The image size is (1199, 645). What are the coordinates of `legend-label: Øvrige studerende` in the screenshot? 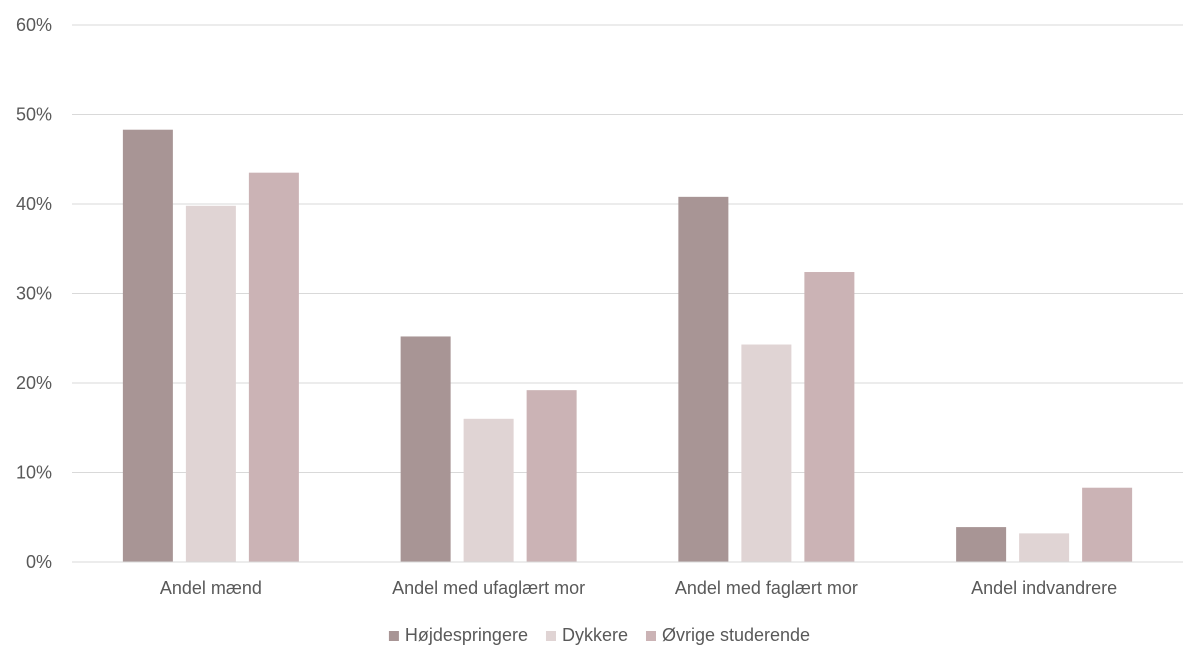 It's located at (736, 635).